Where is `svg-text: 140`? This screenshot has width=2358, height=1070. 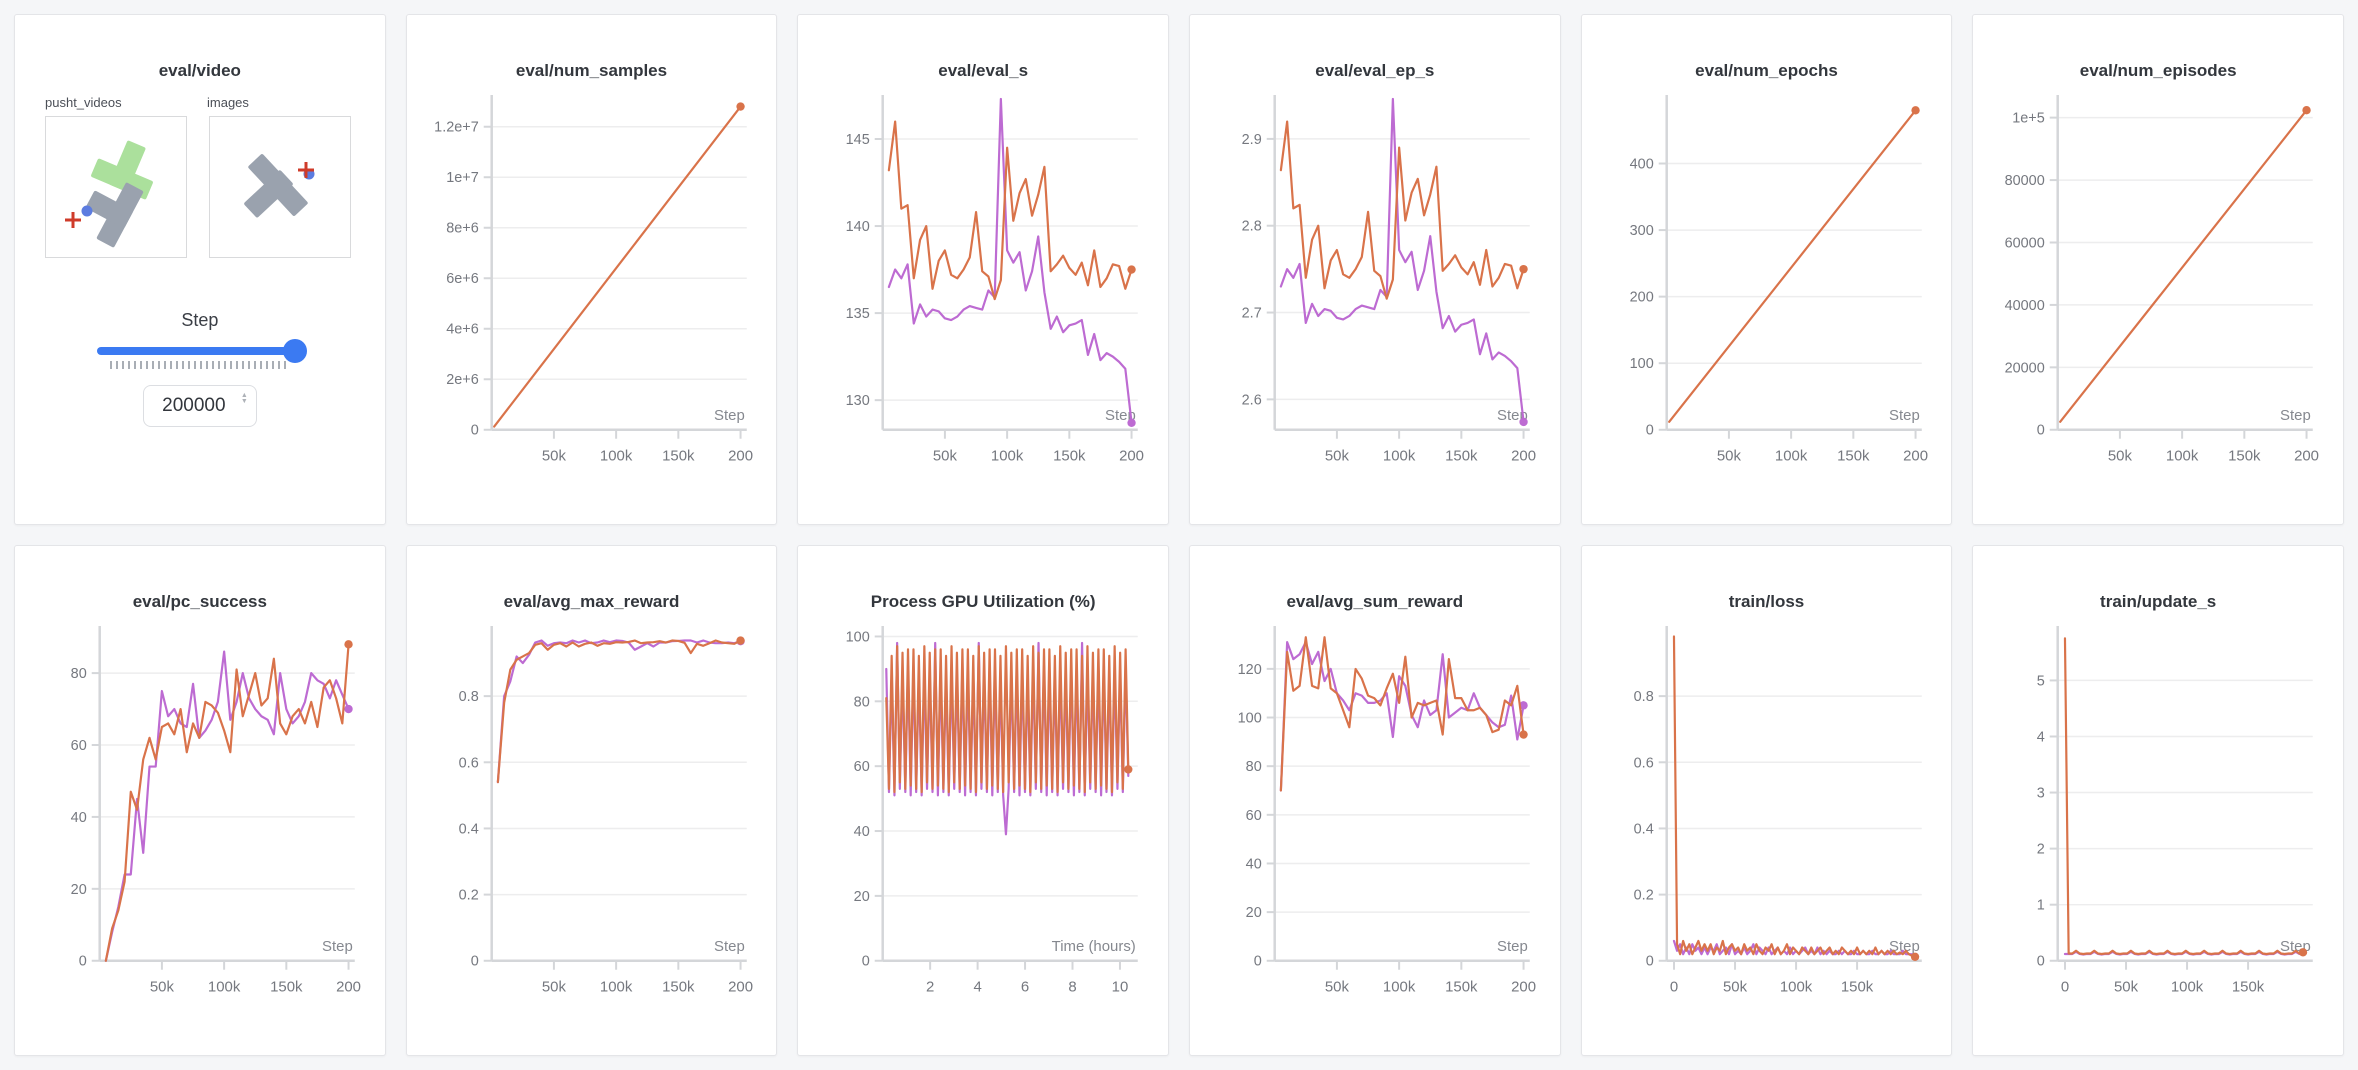
svg-text: 140 is located at coordinates (858, 227).